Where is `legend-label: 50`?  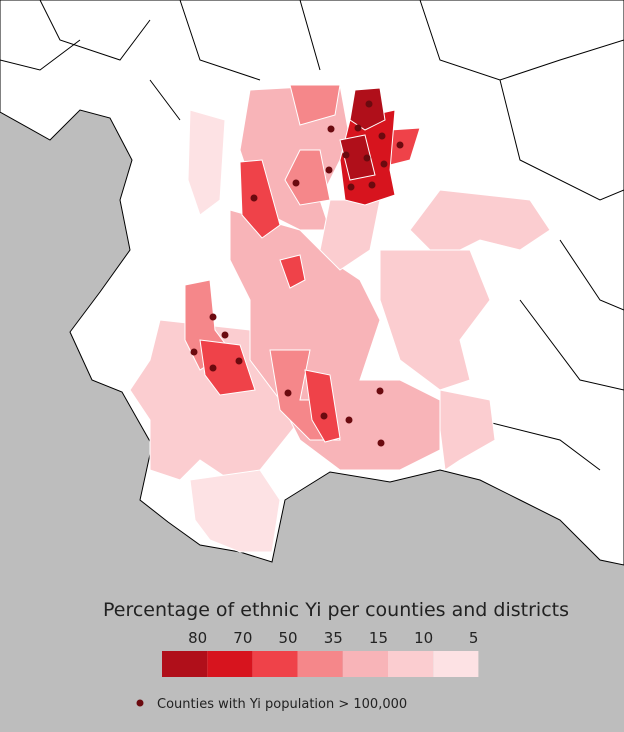
legend-label: 50 is located at coordinates (288, 638).